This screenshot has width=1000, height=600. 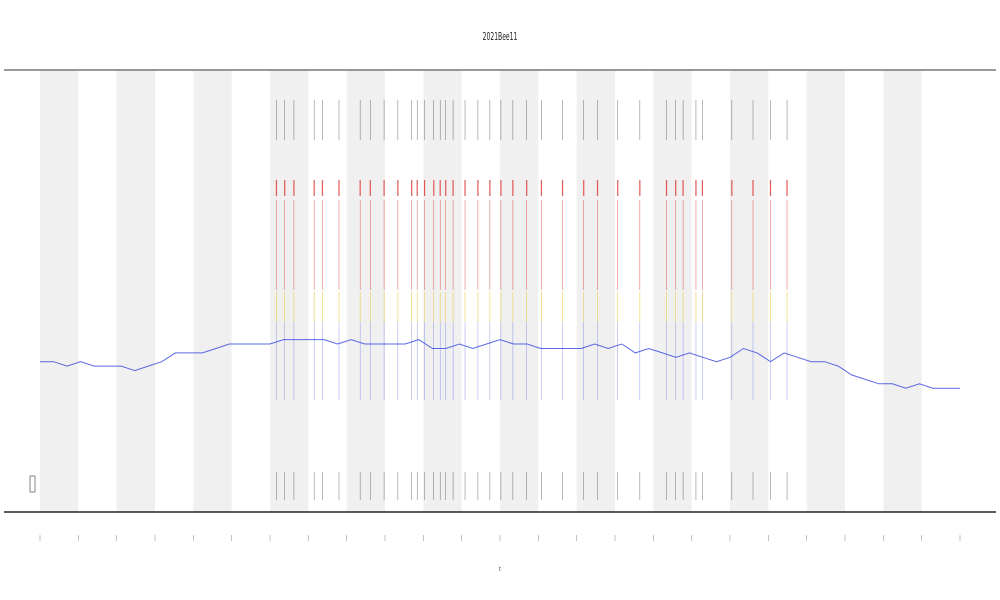 I want to click on trace-line, so click(x=500, y=364).